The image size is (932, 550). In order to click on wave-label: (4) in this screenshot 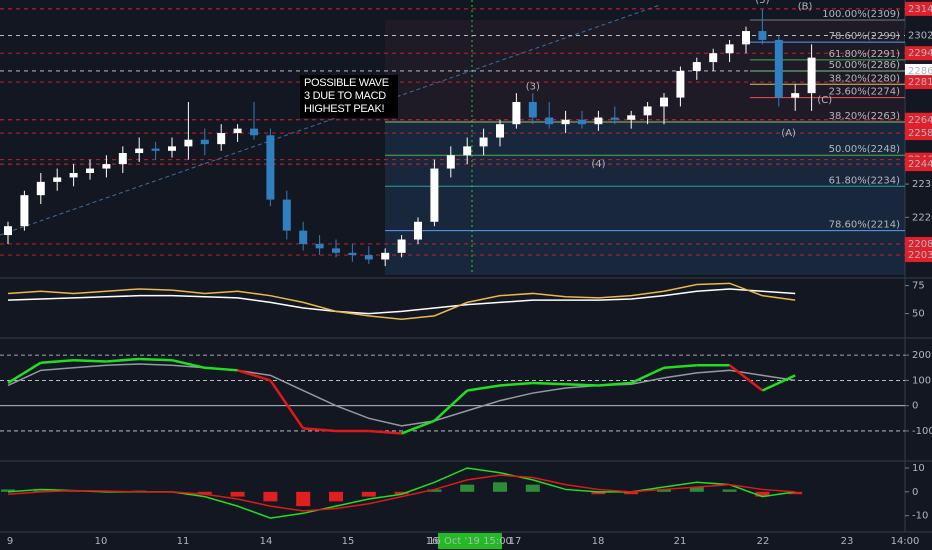, I will do `click(598, 164)`.